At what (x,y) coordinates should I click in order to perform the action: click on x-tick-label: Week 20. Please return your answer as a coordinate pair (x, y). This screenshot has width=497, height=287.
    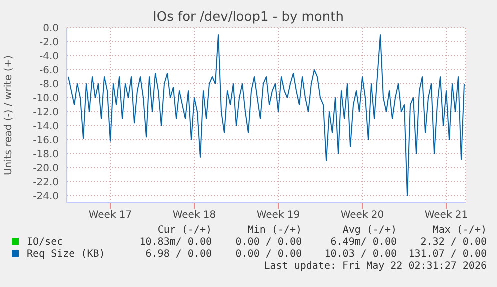
    Looking at the image, I should click on (362, 216).